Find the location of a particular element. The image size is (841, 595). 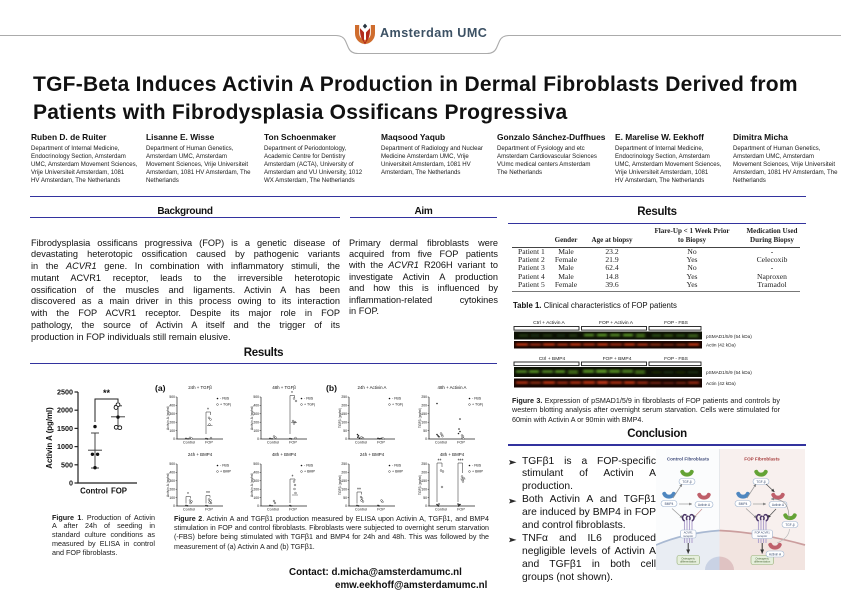

svg-text: FOP ACVR1 is located at coordinates (763, 533).